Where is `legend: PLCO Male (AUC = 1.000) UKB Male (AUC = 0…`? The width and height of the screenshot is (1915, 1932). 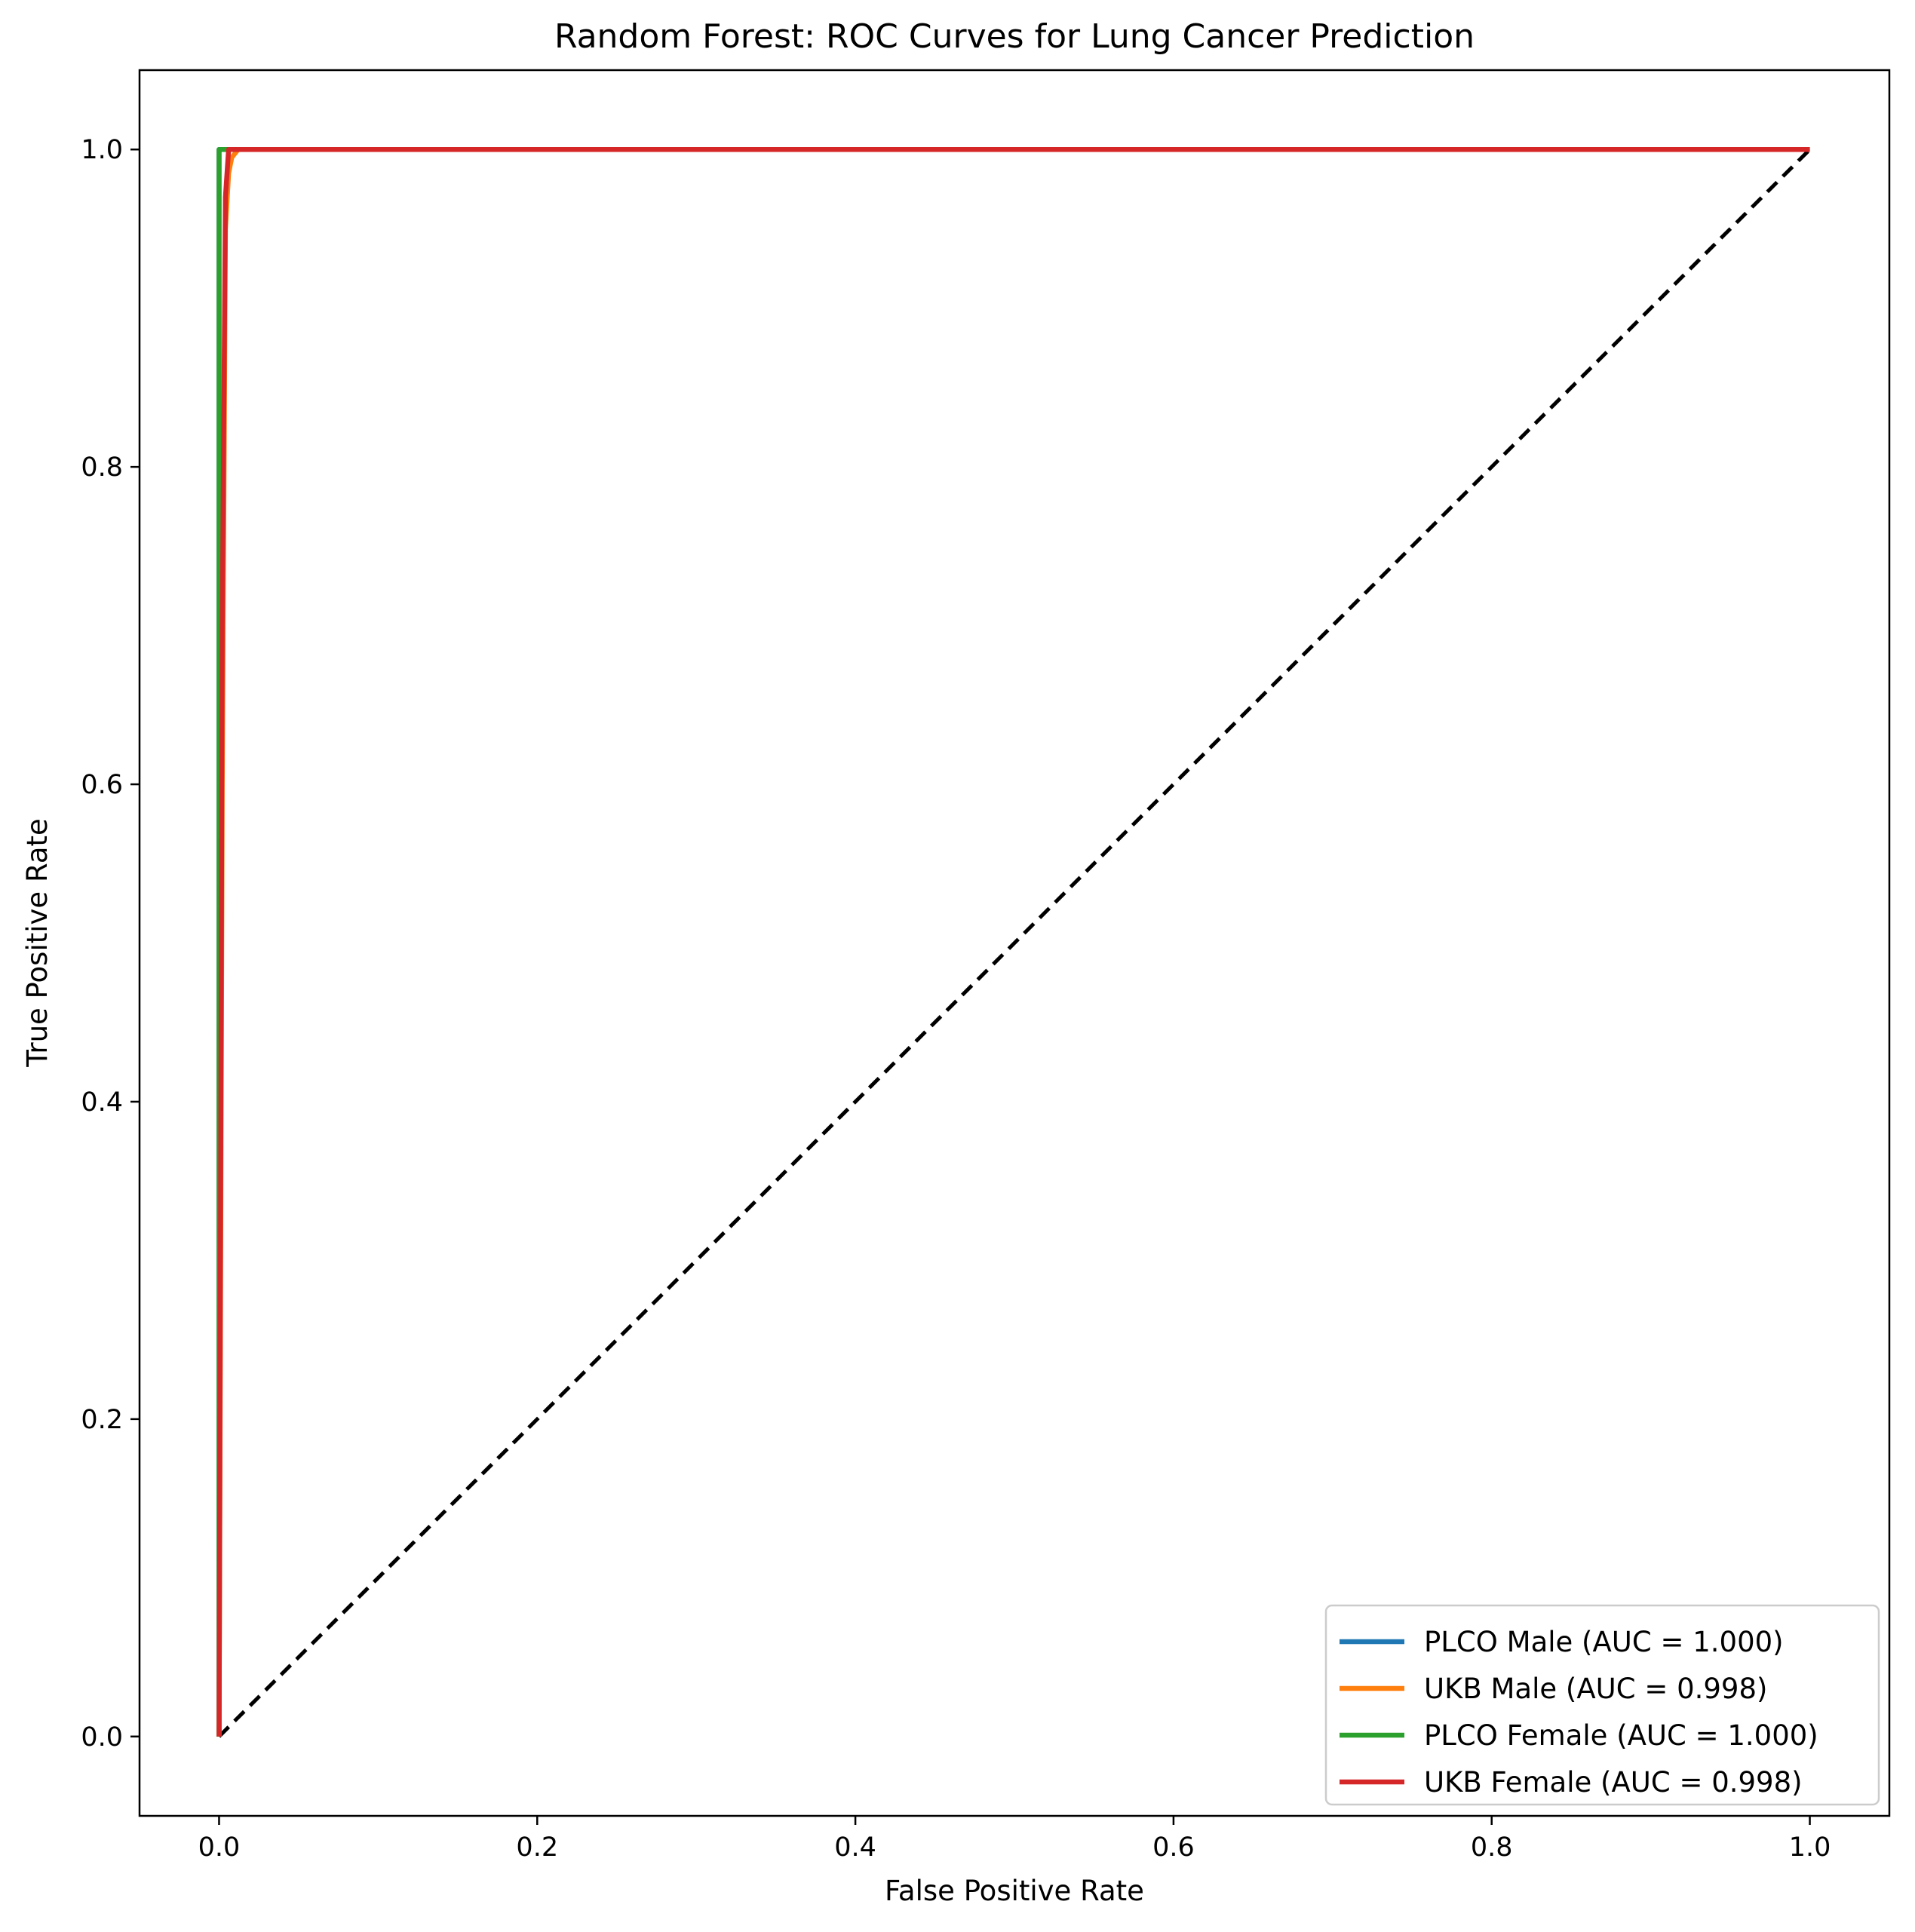 legend: PLCO Male (AUC = 1.000) UKB Male (AUC = 0… is located at coordinates (1602, 1705).